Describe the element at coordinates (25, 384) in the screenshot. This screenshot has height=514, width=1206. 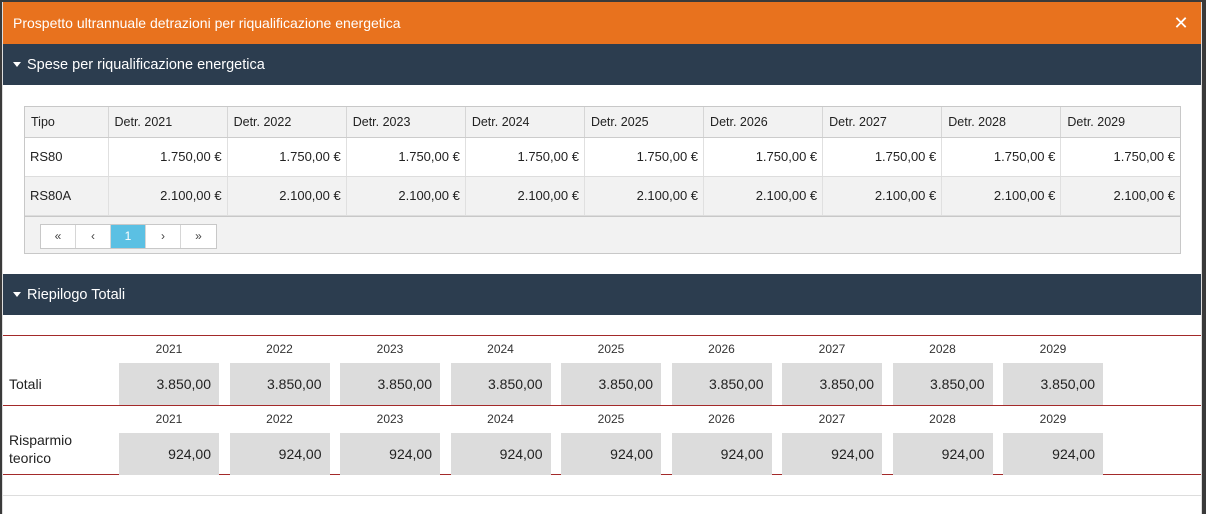
I see `totali-label: Totali` at that location.